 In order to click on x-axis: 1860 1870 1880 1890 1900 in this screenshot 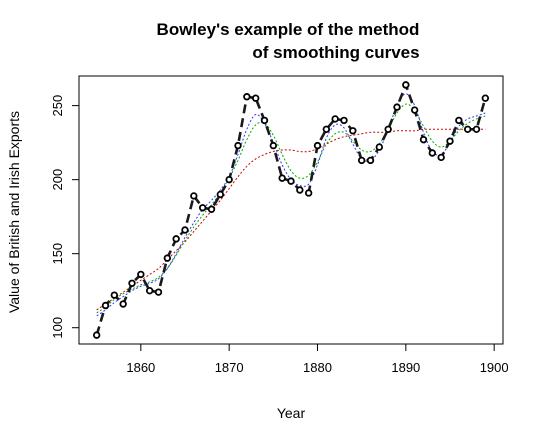, I will do `click(317, 359)`.